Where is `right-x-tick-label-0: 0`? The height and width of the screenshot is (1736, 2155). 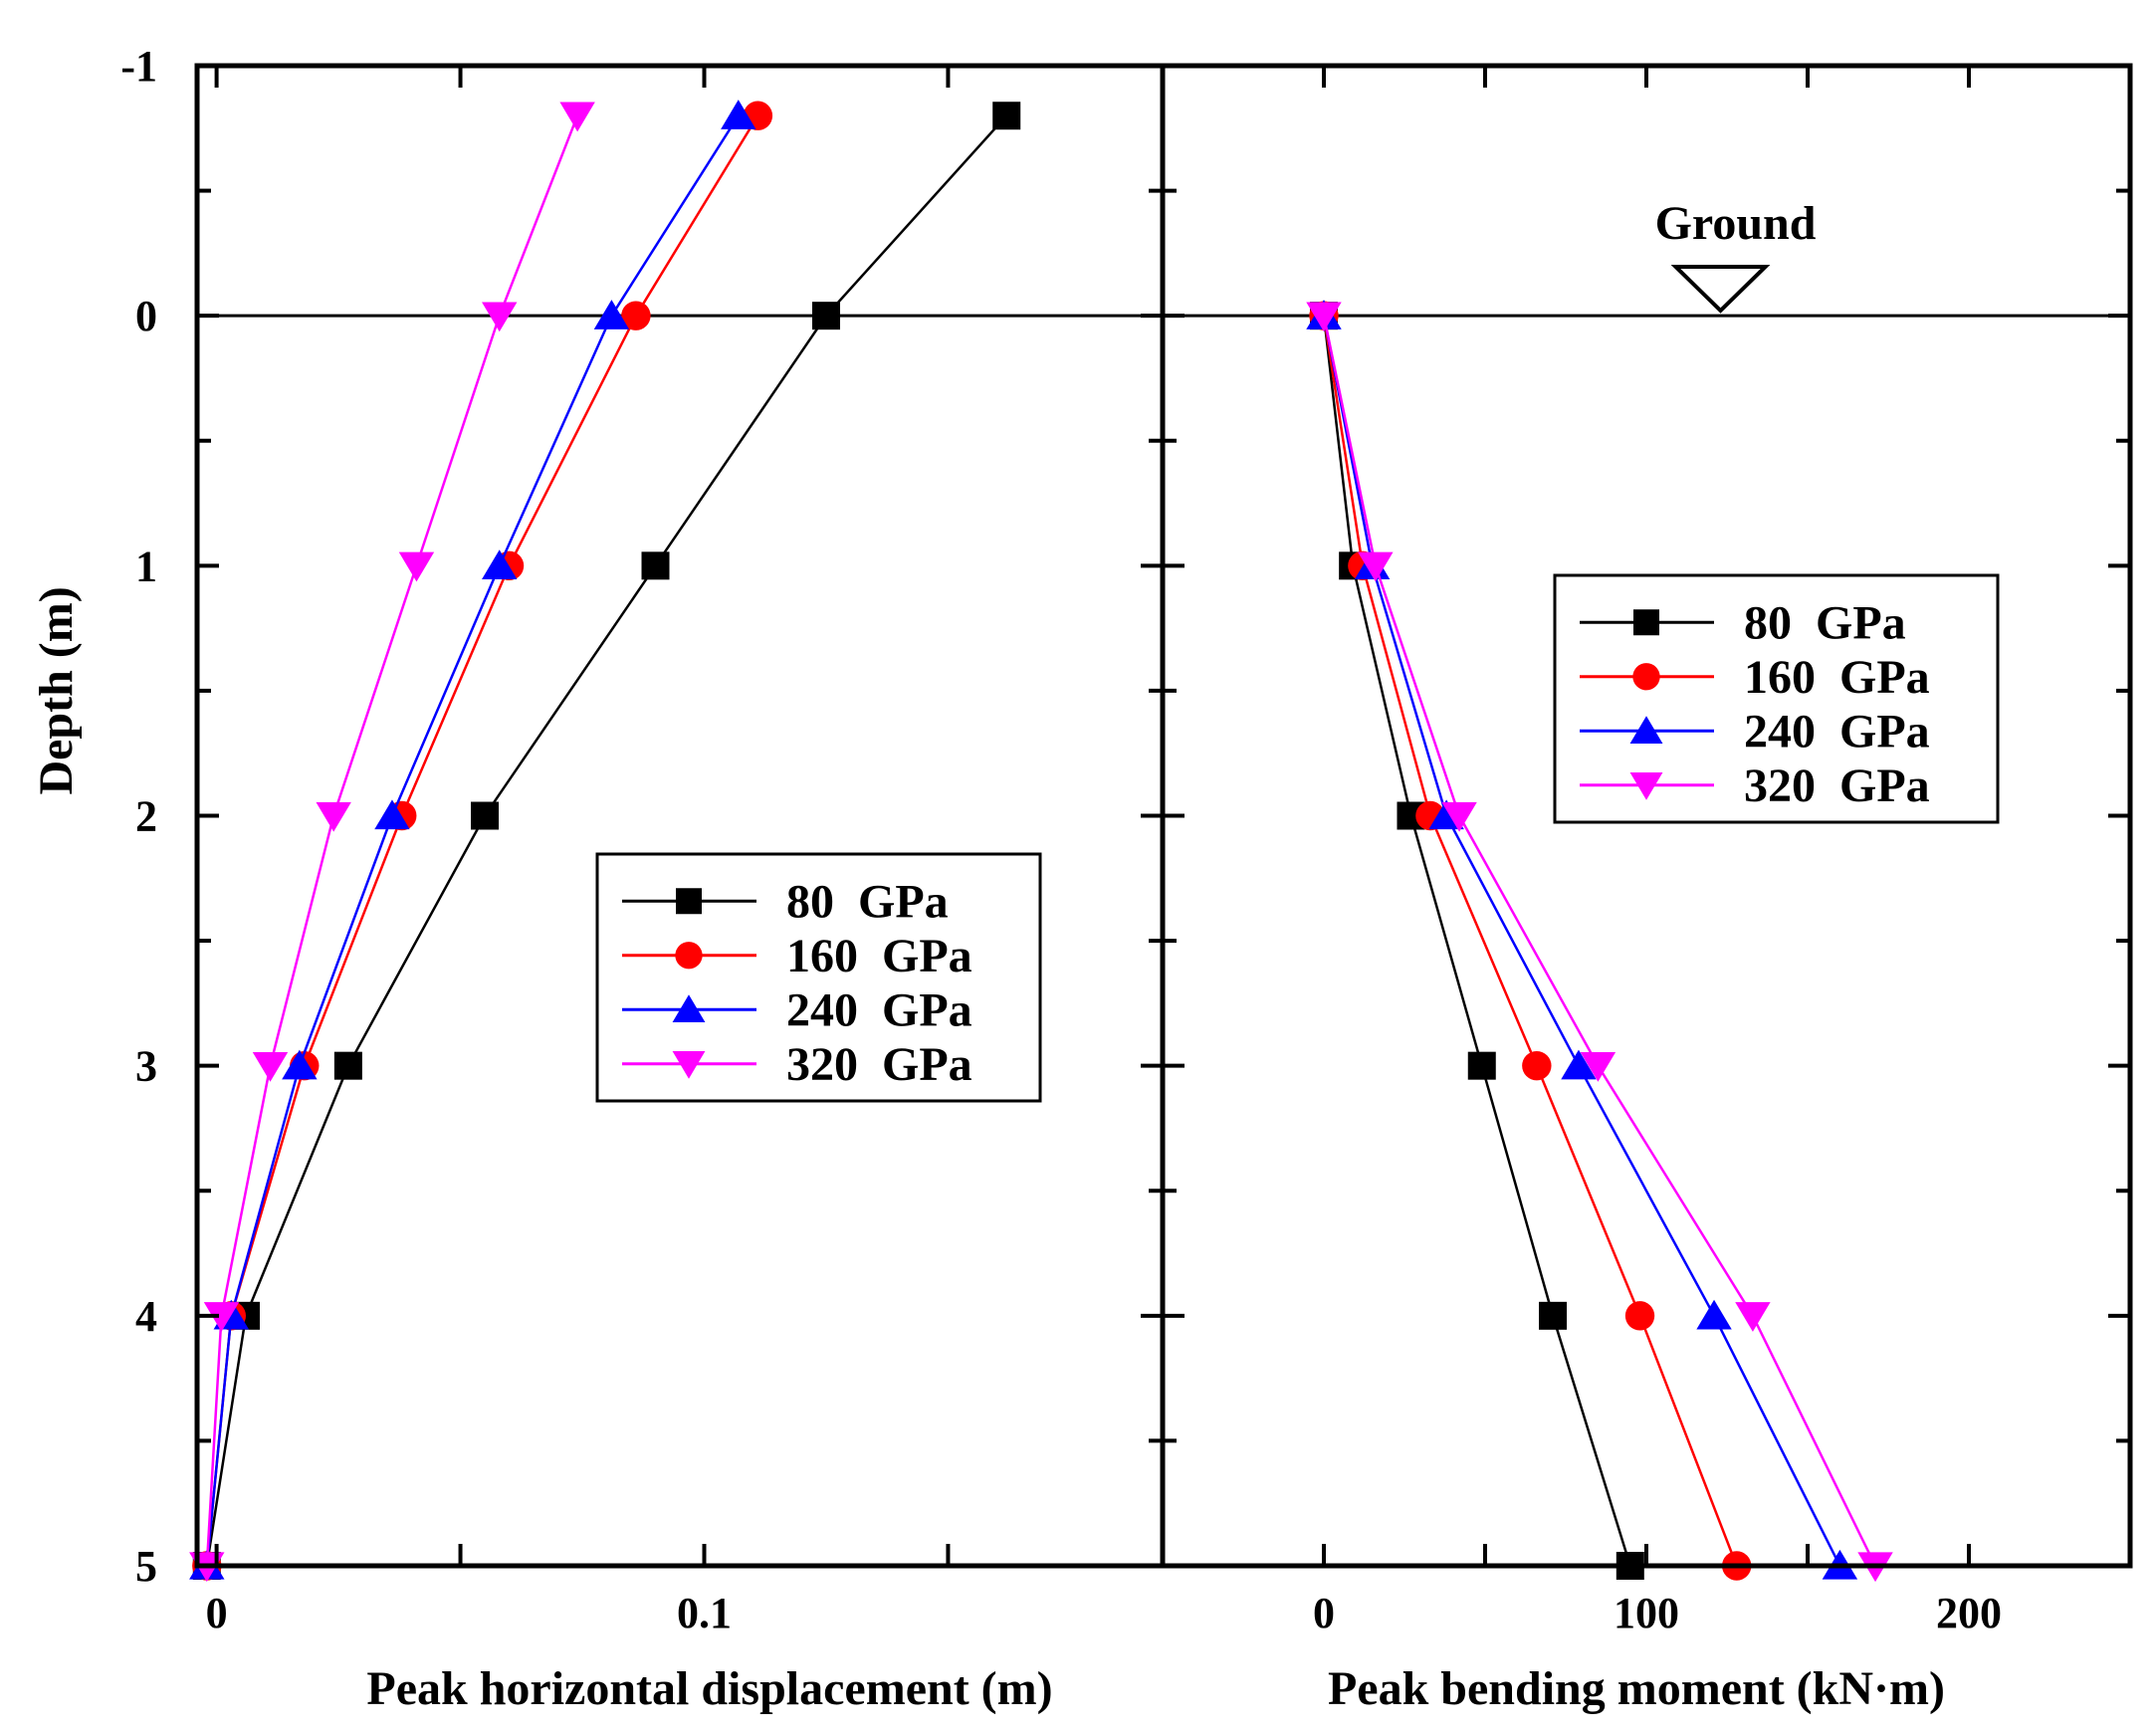 right-x-tick-label-0: 0 is located at coordinates (1324, 1613).